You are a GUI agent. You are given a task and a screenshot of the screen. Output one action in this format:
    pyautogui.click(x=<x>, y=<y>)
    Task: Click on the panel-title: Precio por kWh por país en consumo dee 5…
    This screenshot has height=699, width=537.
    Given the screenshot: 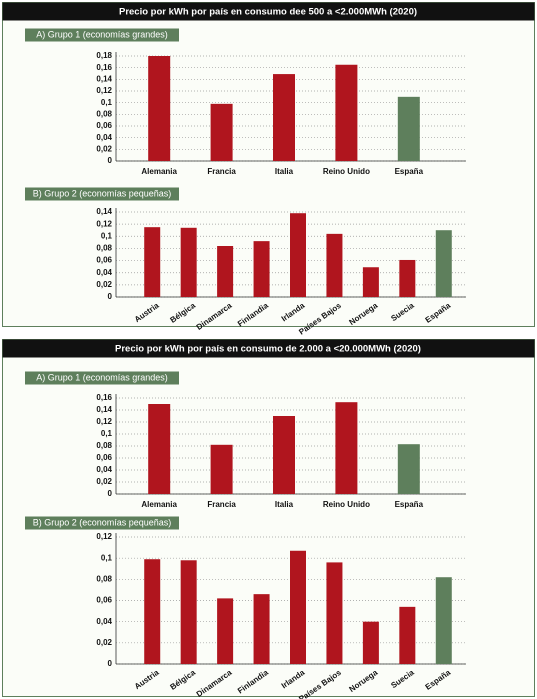 What is the action you would take?
    pyautogui.click(x=268, y=12)
    